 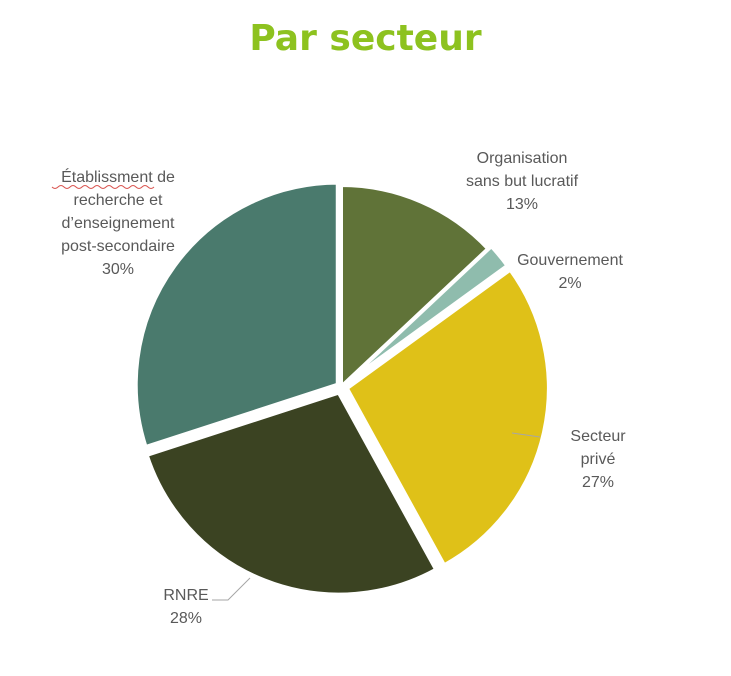 What do you see at coordinates (185, 607) in the screenshot?
I see `data-label-rnre: RNRE 28%` at bounding box center [185, 607].